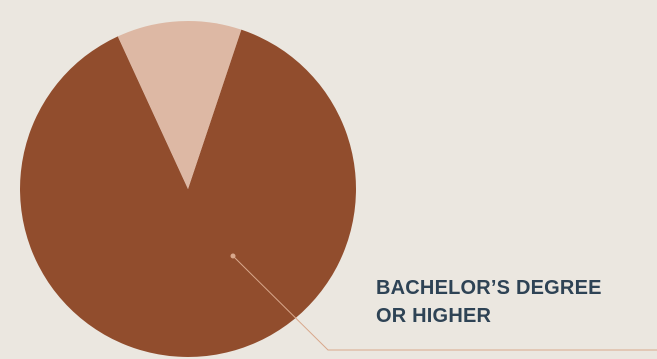 The width and height of the screenshot is (657, 359). What do you see at coordinates (489, 288) in the screenshot?
I see `callout-label-line-1: BACHELOR’S DEGREE` at bounding box center [489, 288].